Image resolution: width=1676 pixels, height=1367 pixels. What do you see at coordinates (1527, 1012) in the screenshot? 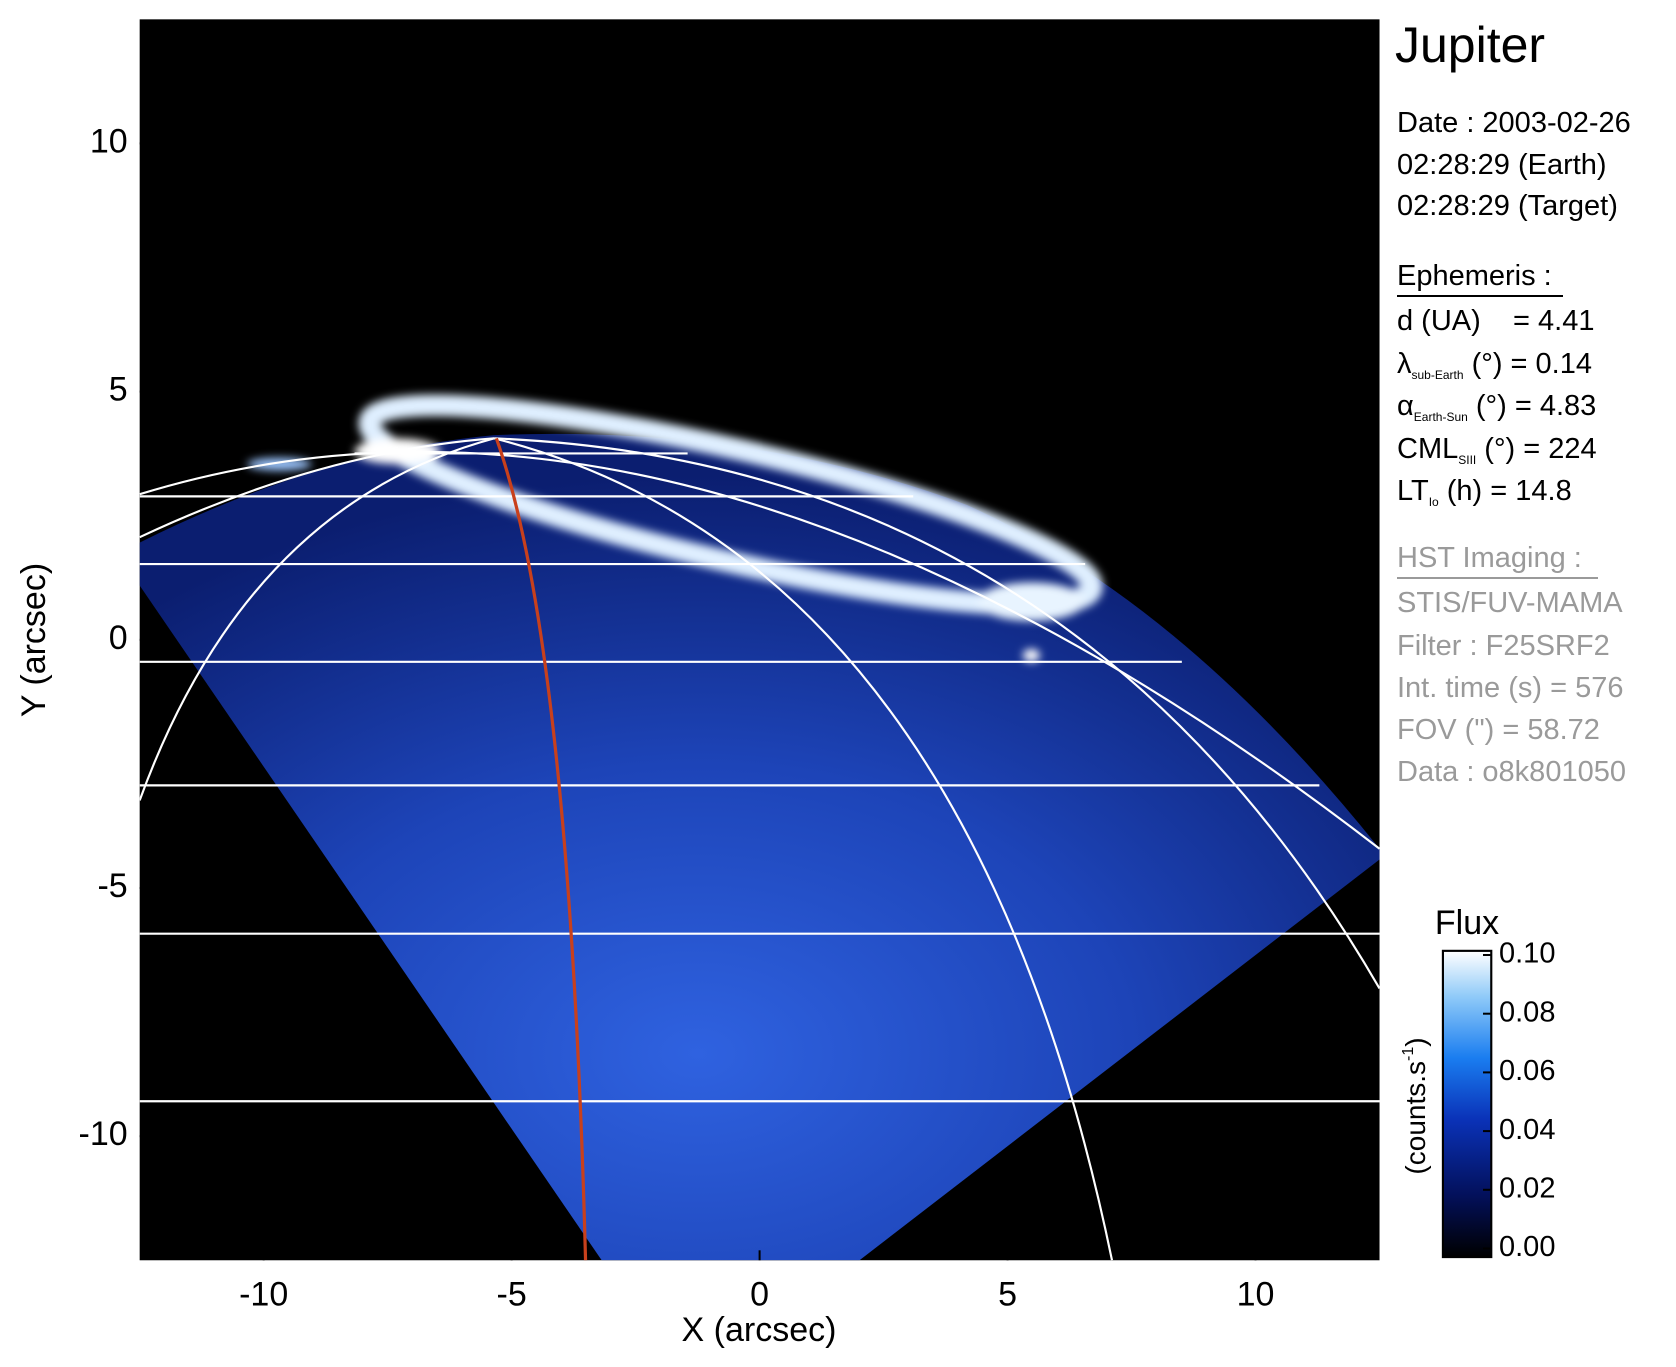
I see `colorbar-tick-label: 0.08` at bounding box center [1527, 1012].